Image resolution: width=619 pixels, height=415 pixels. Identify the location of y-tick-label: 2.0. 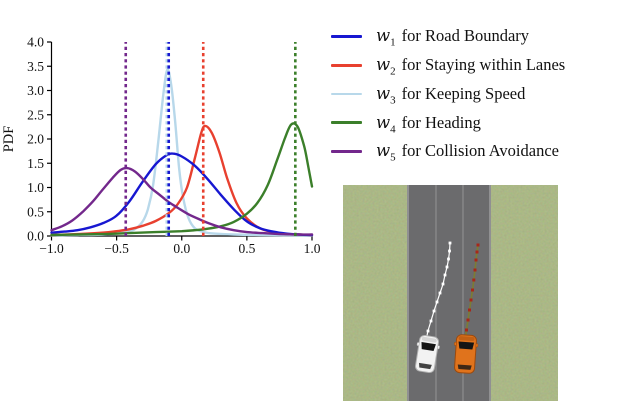
(35, 139).